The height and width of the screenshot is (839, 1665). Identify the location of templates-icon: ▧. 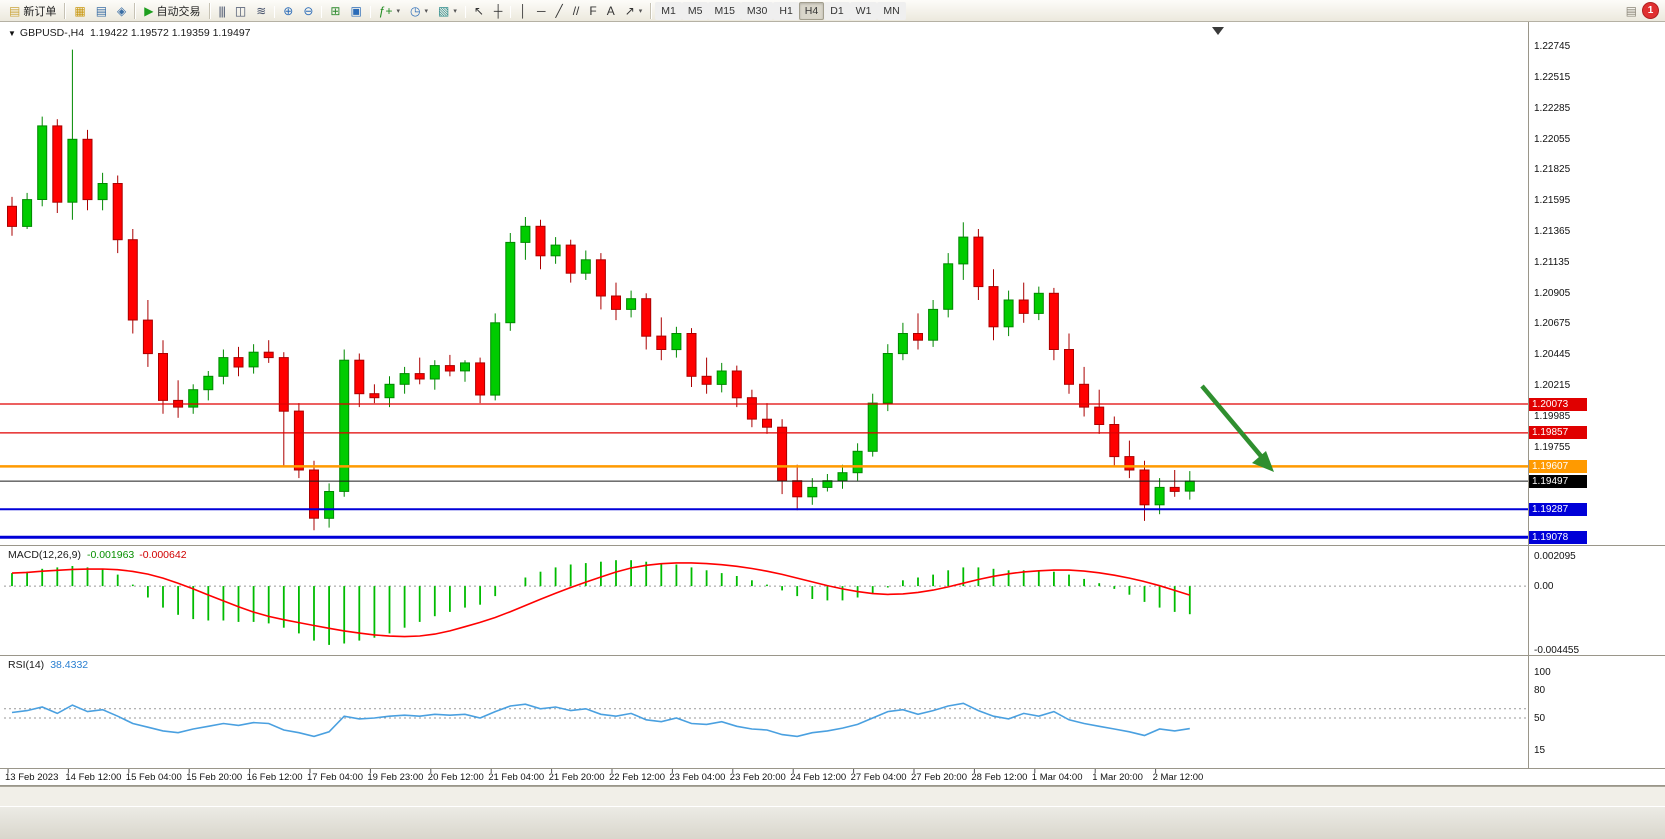
(444, 10).